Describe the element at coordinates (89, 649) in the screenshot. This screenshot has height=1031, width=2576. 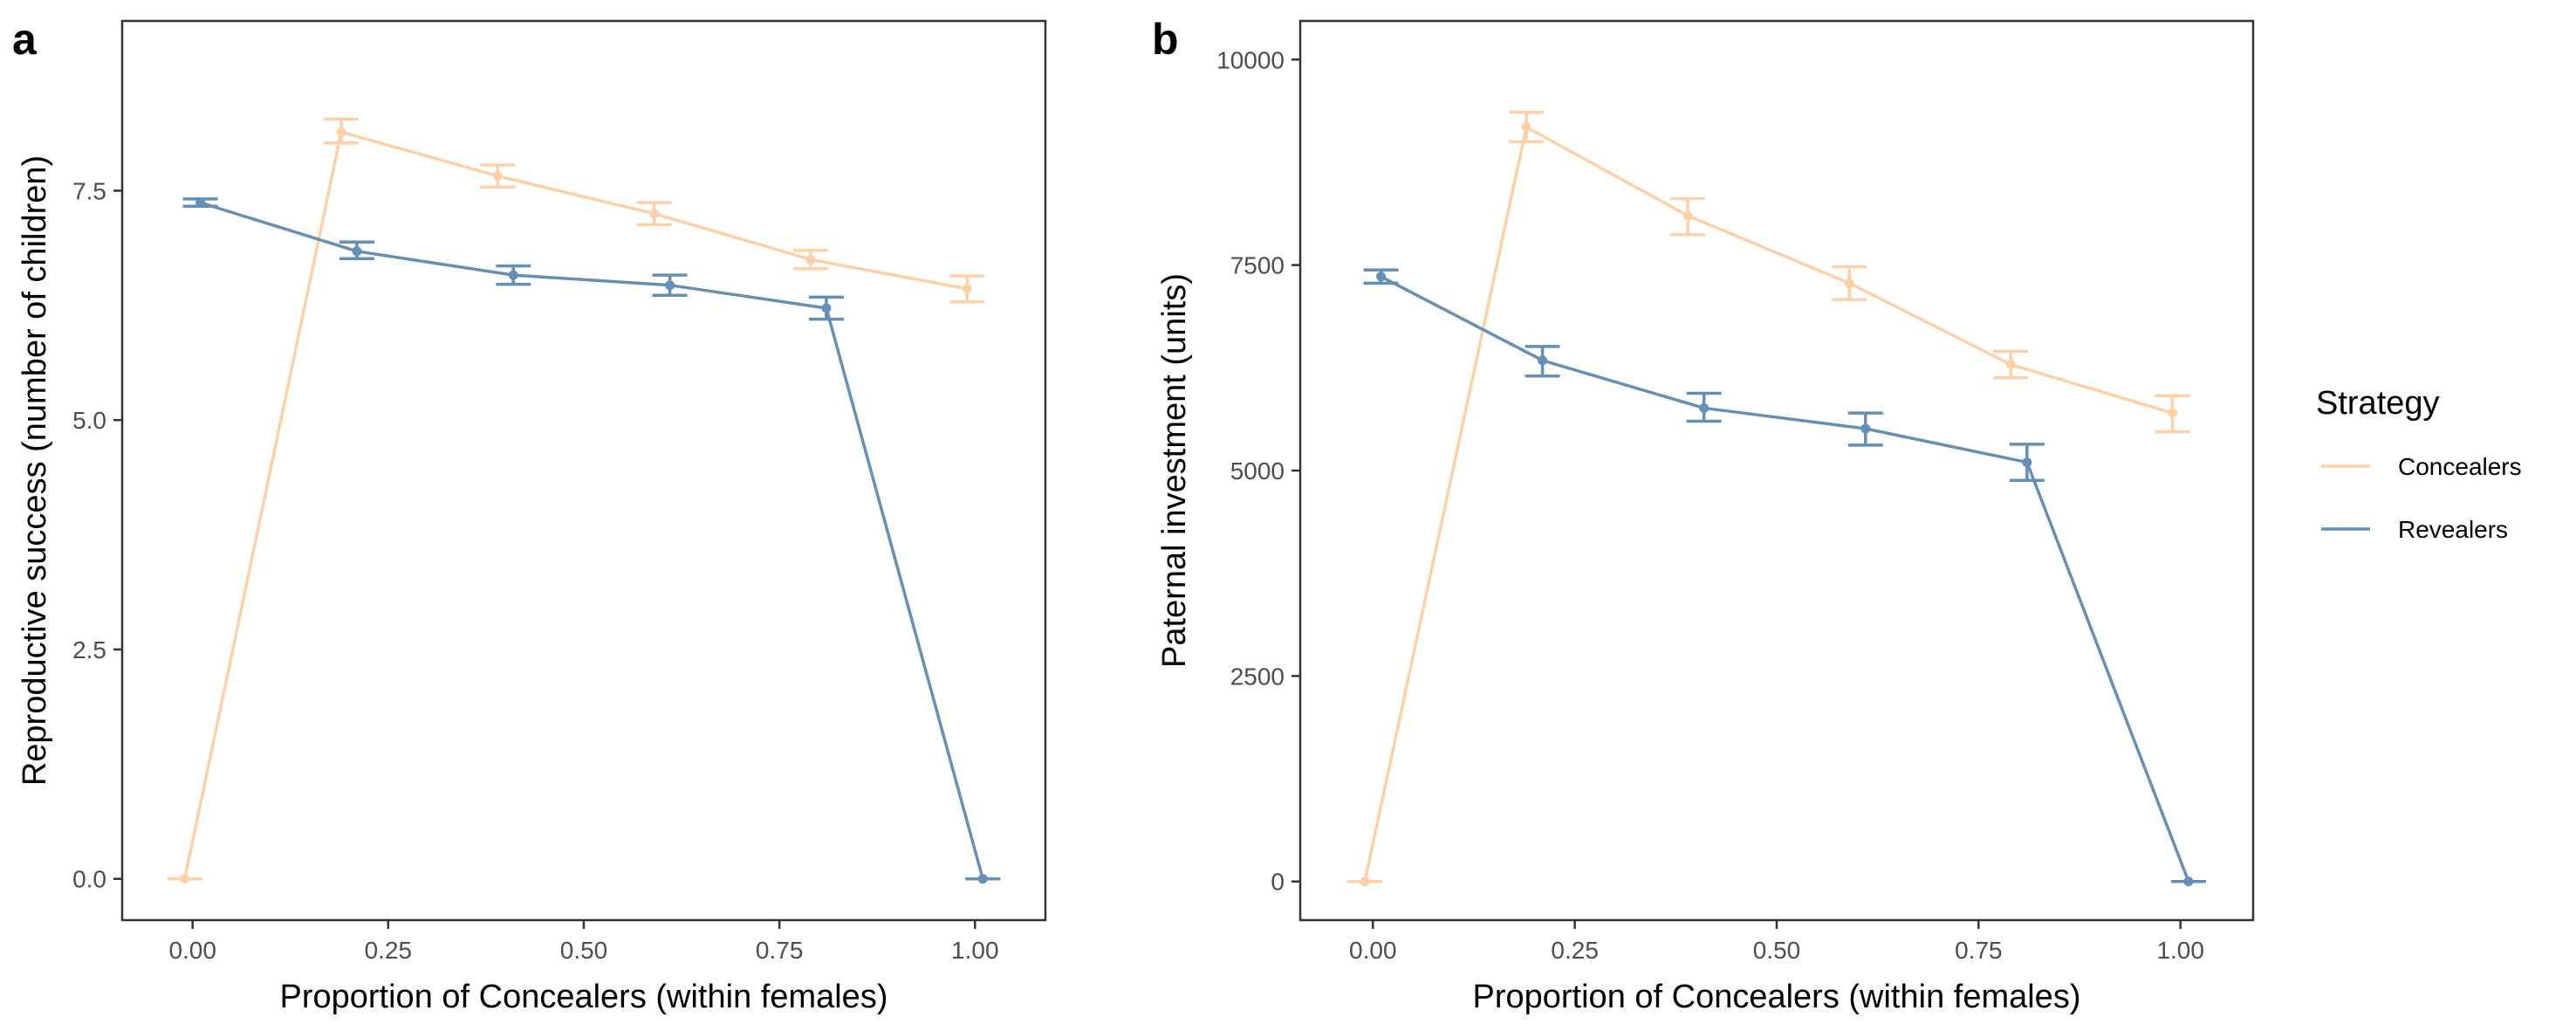
I see `y-tick-label: 2.5` at that location.